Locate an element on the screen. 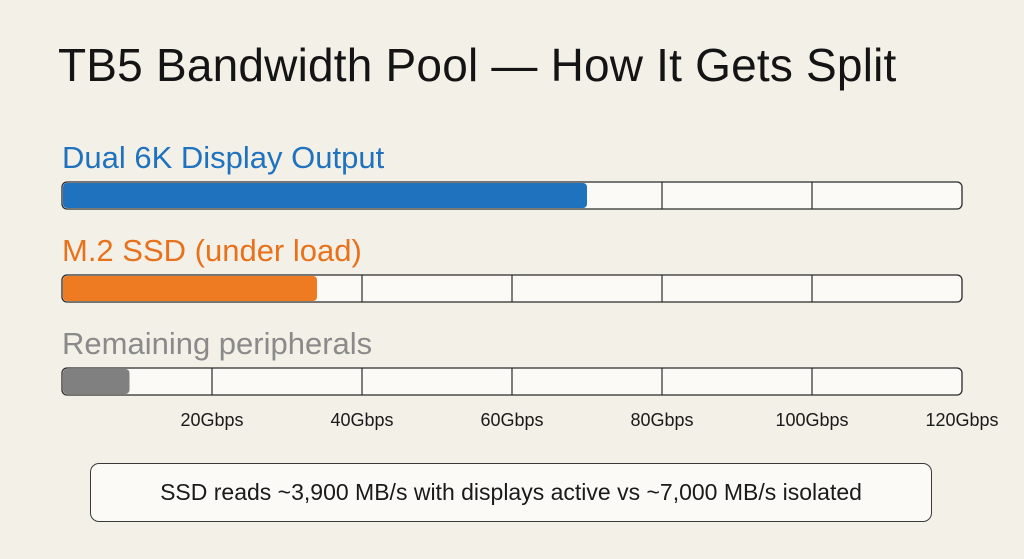  bar-row: Dual 6K Display Output is located at coordinates (512, 175).